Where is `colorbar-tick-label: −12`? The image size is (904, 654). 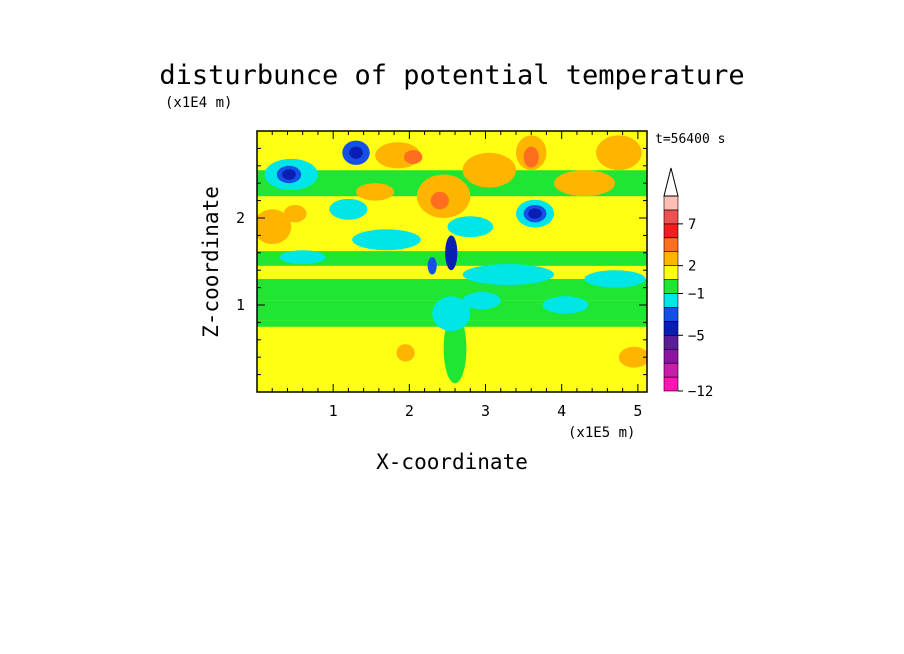 colorbar-tick-label: −12 is located at coordinates (700, 392).